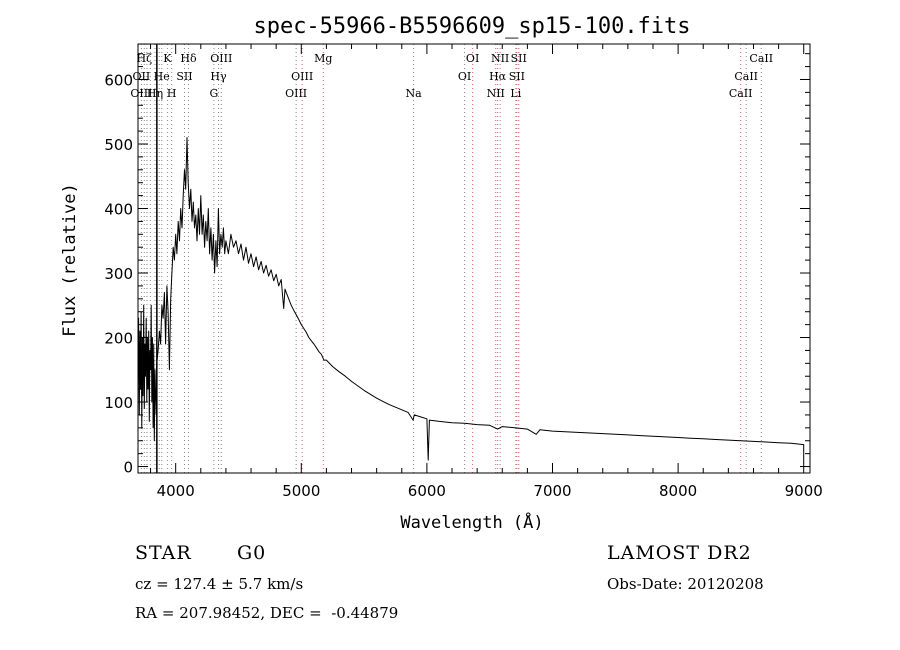 The width and height of the screenshot is (900, 650). I want to click on x-tick-label: 4000, so click(176, 491).